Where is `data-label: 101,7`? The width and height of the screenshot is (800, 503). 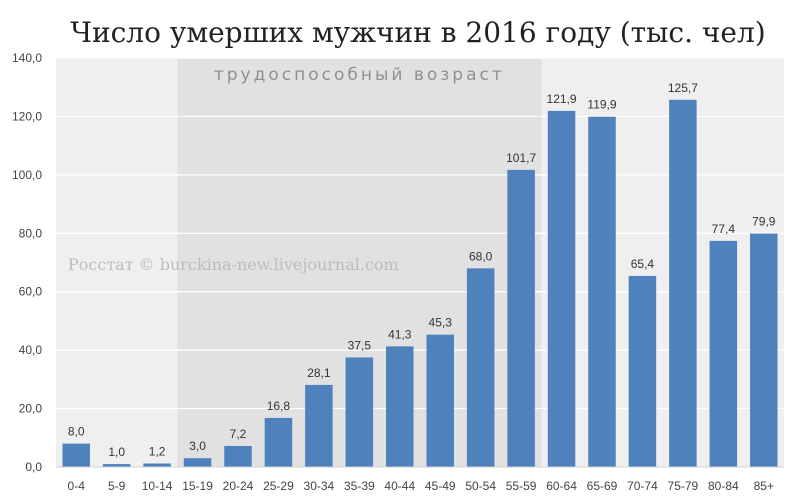
data-label: 101,7 is located at coordinates (521, 158).